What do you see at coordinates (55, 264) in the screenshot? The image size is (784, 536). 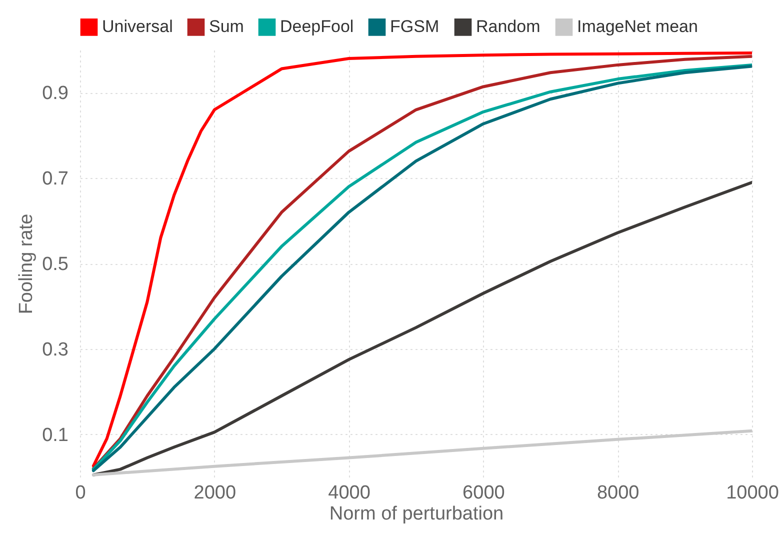 I see `y-tick-label: 0.5` at bounding box center [55, 264].